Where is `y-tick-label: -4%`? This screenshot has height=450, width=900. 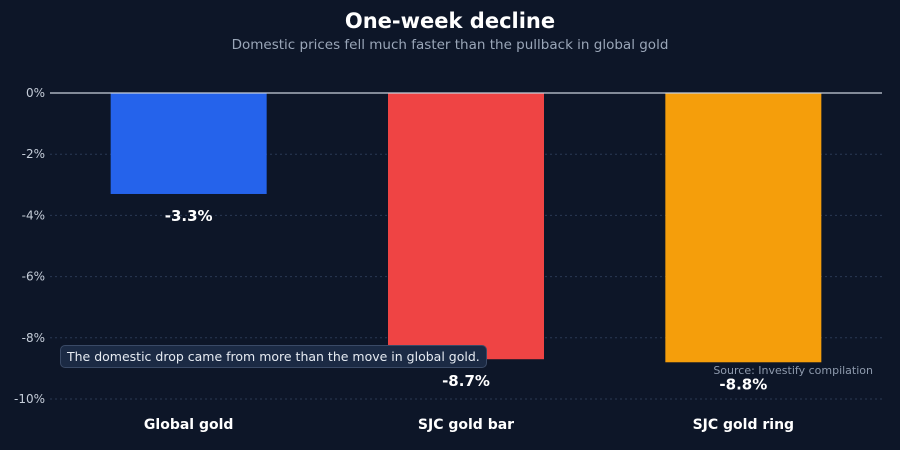 y-tick-label: -4% is located at coordinates (33, 215).